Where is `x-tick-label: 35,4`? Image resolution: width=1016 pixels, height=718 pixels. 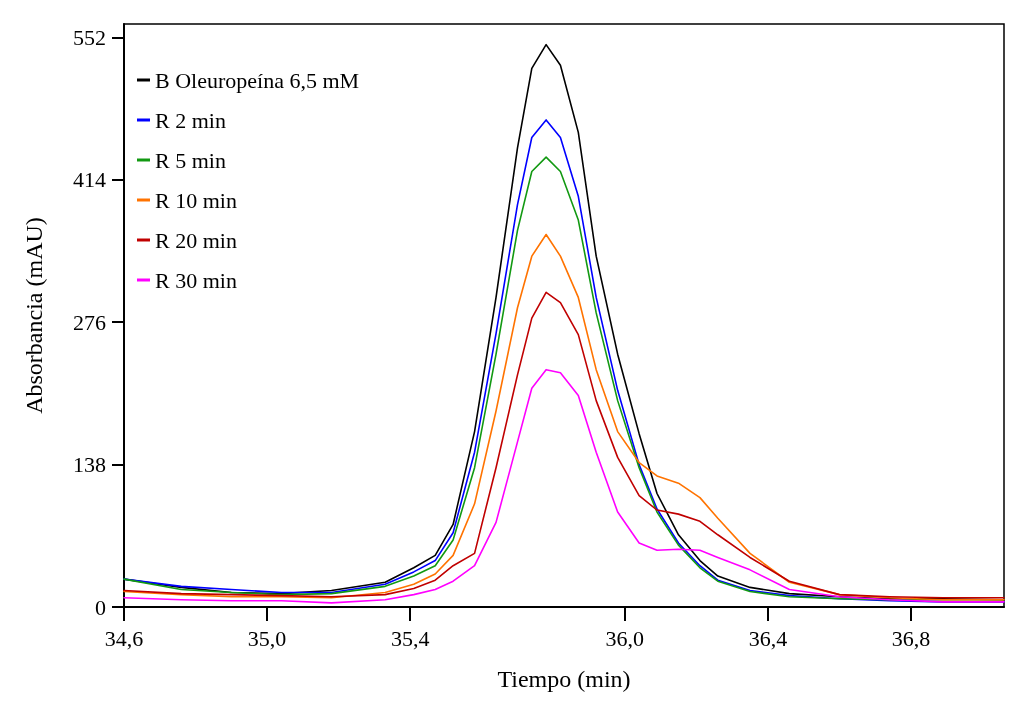
x-tick-label: 35,4 is located at coordinates (410, 638).